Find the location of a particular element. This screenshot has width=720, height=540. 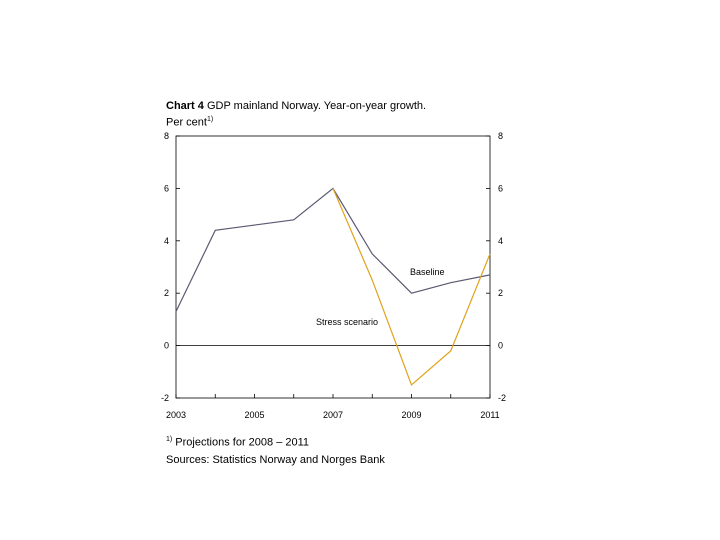

x-tick-label: 2007 is located at coordinates (333, 415).